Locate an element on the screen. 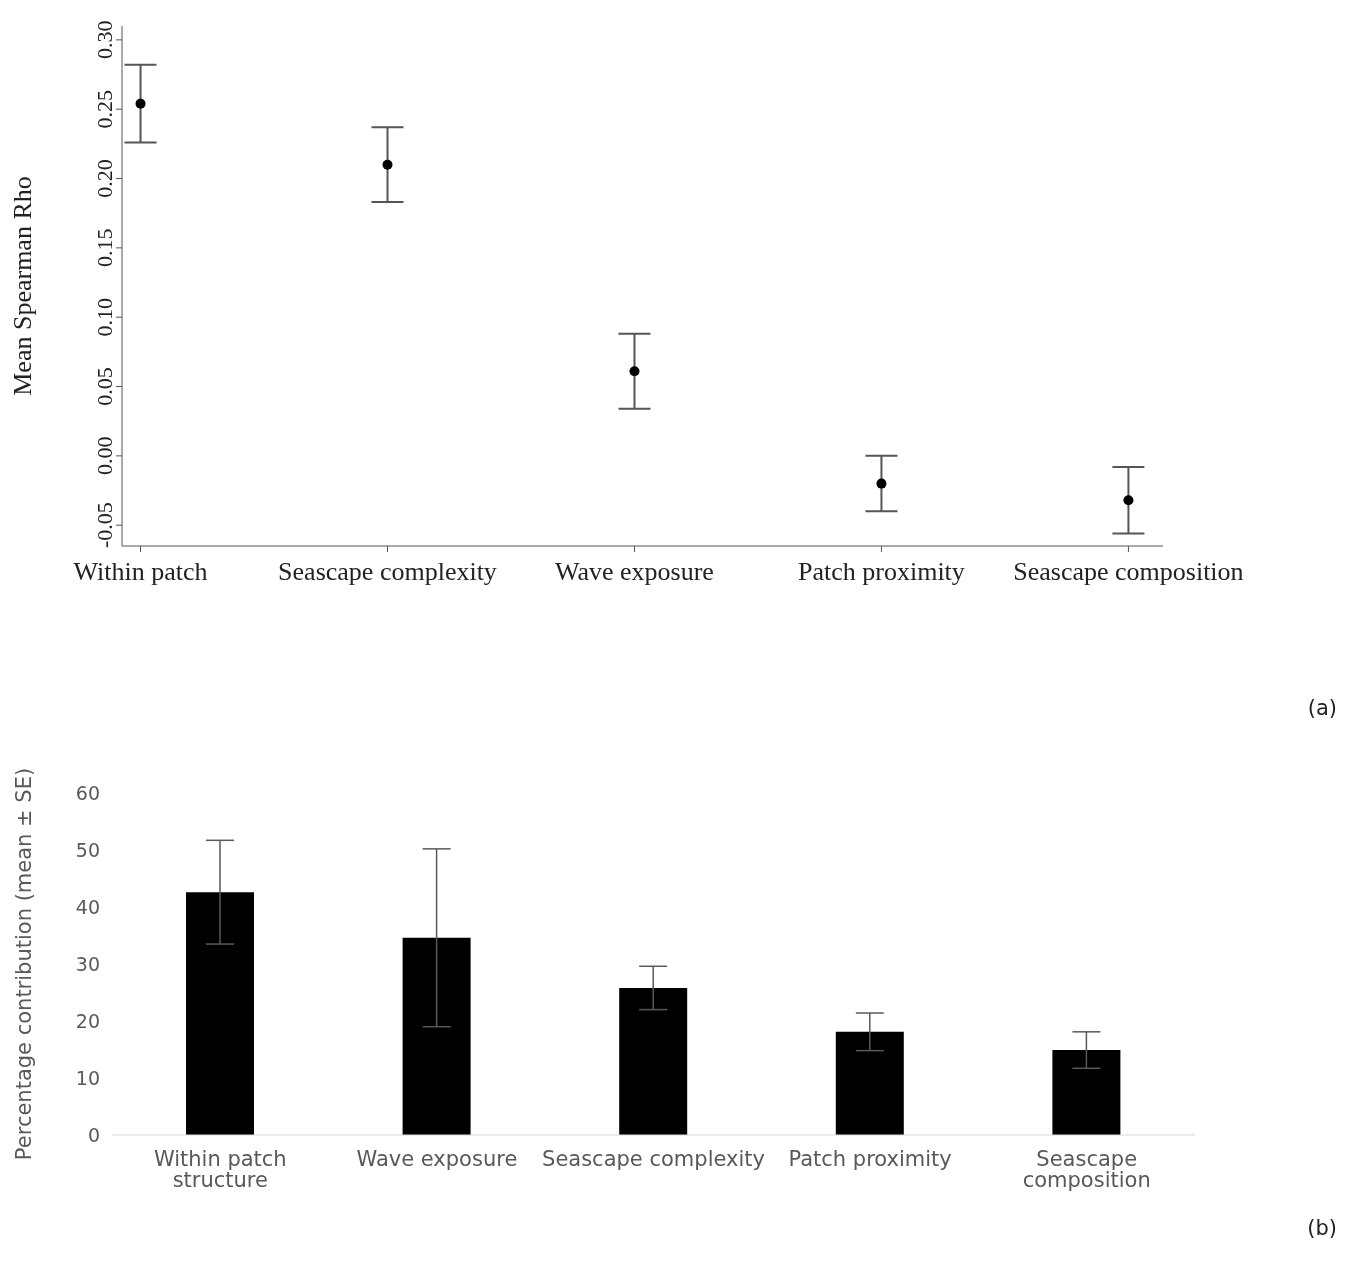 This screenshot has height=1265, width=1345. y-tick-label: 30 is located at coordinates (87, 963).